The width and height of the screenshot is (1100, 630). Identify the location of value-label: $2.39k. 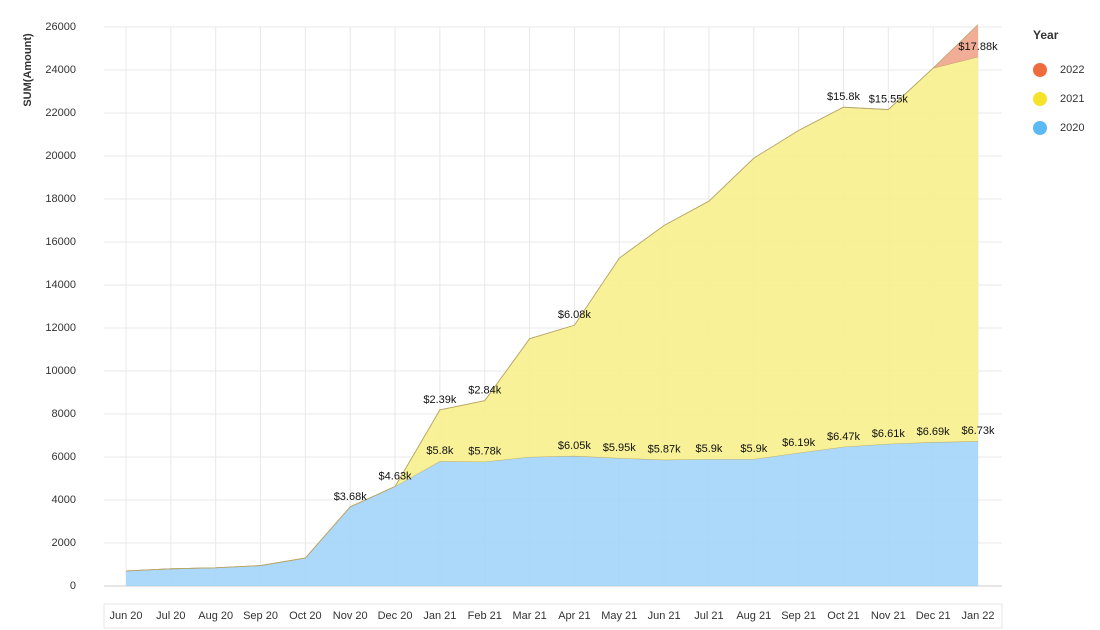
(440, 400).